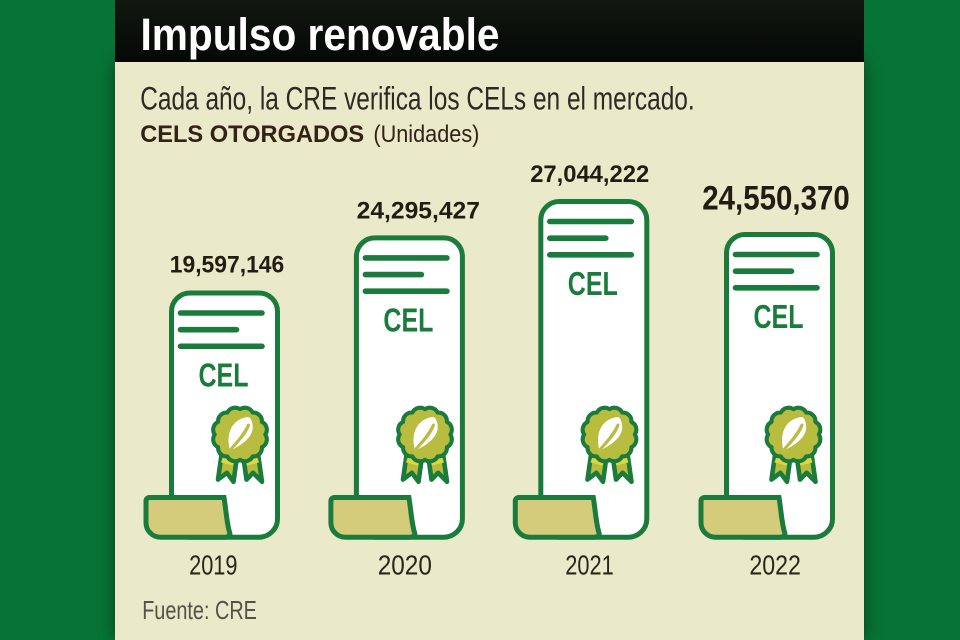 The height and width of the screenshot is (640, 960). Describe the element at coordinates (589, 174) in the screenshot. I see `svg-text: 27,044,222` at that location.